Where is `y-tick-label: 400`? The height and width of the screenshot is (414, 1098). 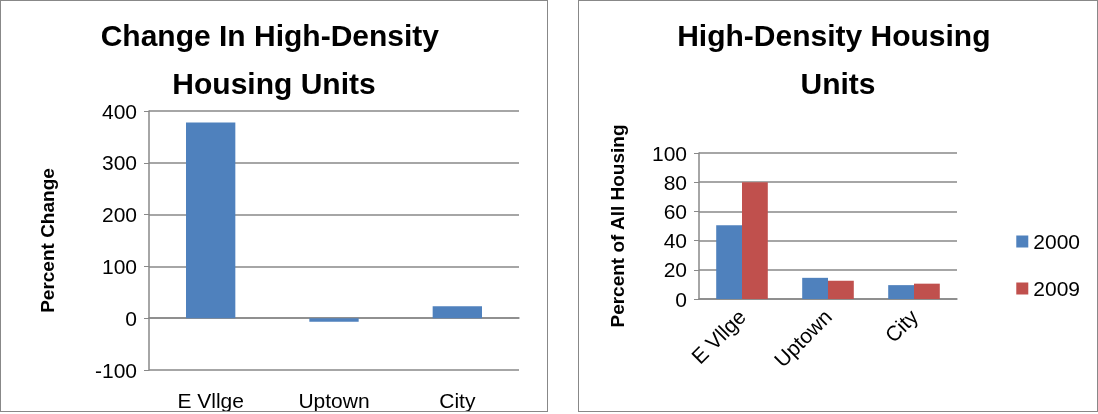
y-tick-label: 400 is located at coordinates (119, 111).